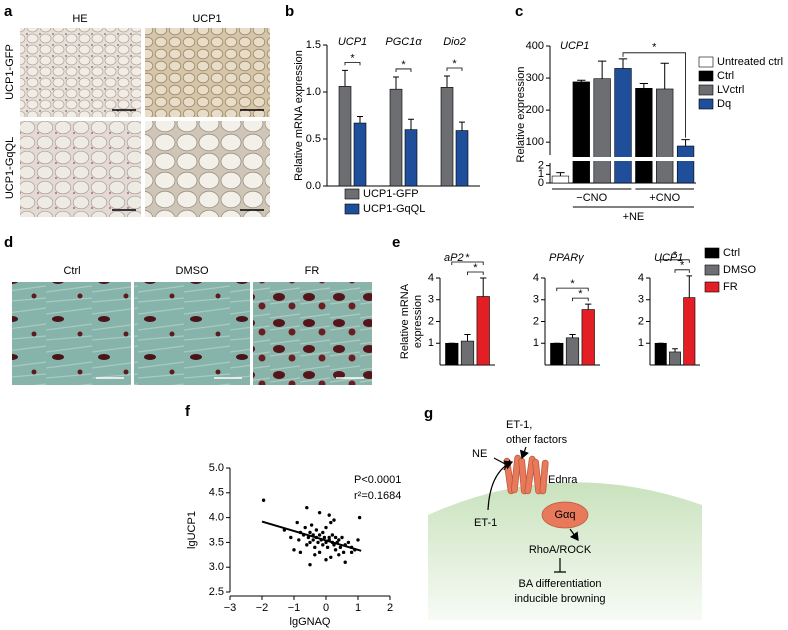  I want to click on ne-label: NE, so click(479, 454).